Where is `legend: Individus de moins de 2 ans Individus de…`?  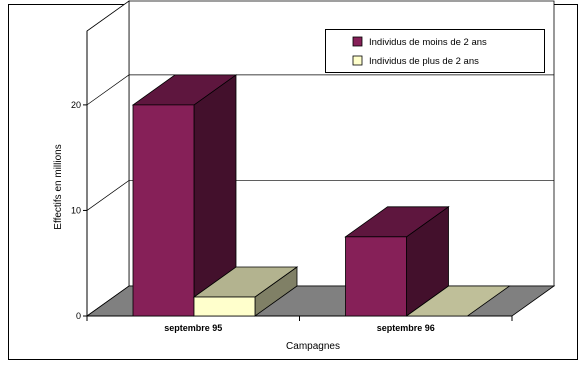 legend: Individus de moins de 2 ans Individus de… is located at coordinates (435, 51).